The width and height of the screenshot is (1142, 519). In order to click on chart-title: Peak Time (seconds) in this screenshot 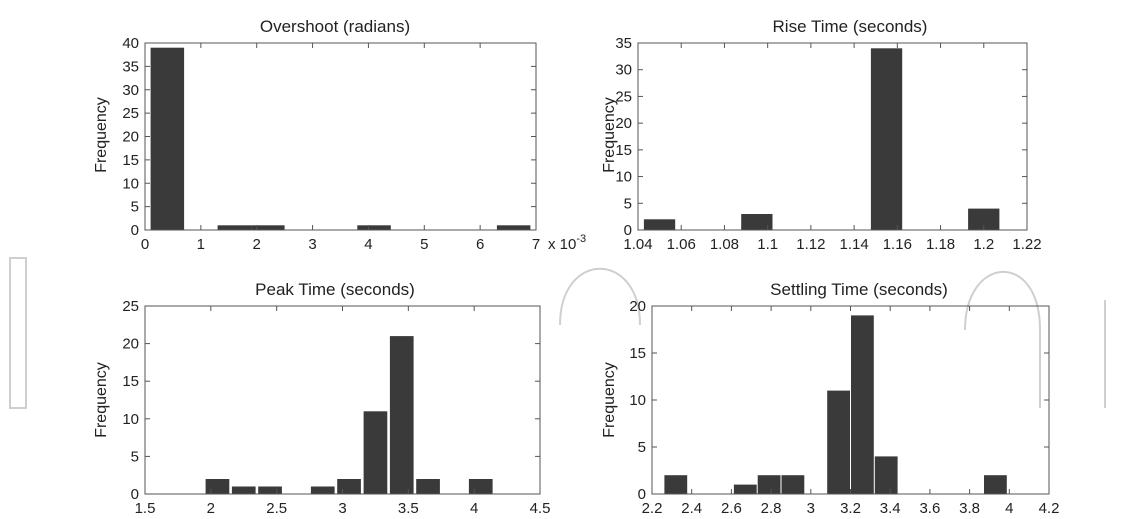, I will do `click(335, 289)`.